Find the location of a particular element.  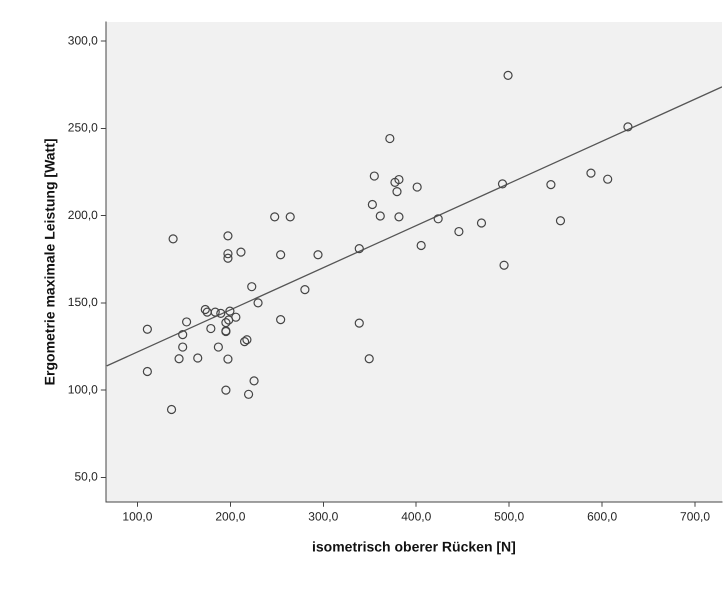

y-tick-label: 200,0 is located at coordinates (83, 215).